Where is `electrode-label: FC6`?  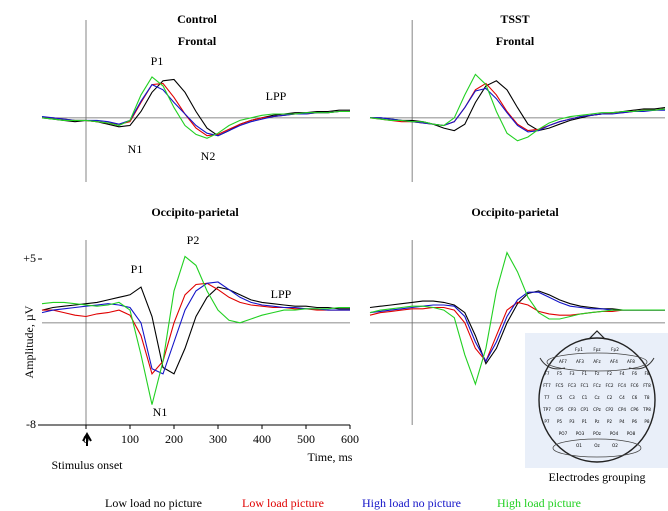 electrode-label: FC6 is located at coordinates (635, 385).